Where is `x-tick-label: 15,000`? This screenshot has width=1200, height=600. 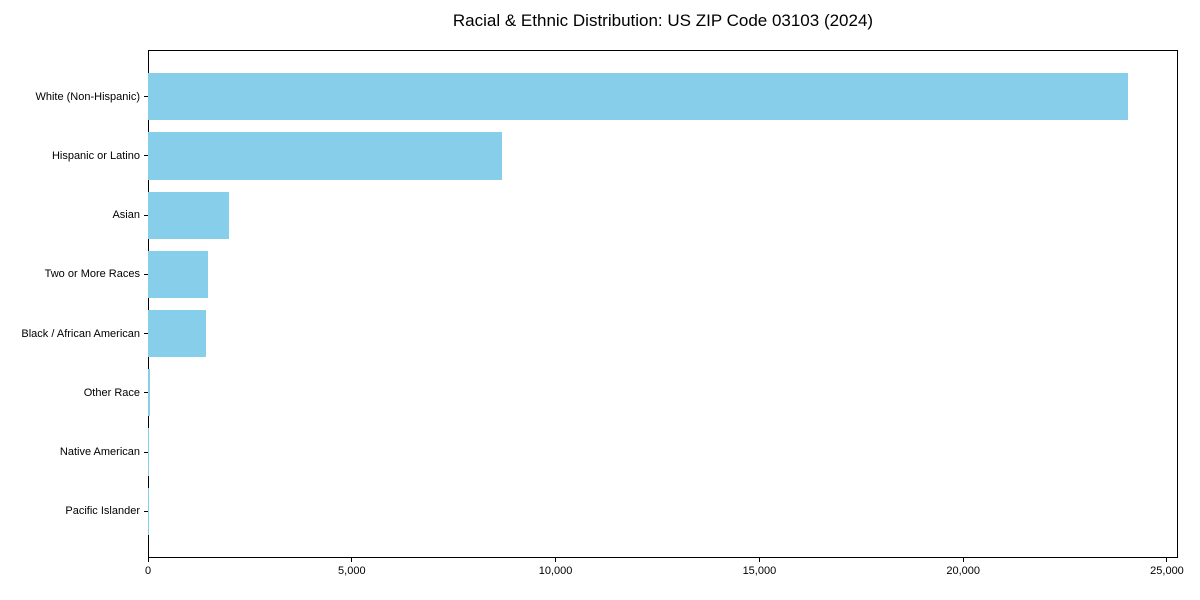
x-tick-label: 15,000 is located at coordinates (759, 571).